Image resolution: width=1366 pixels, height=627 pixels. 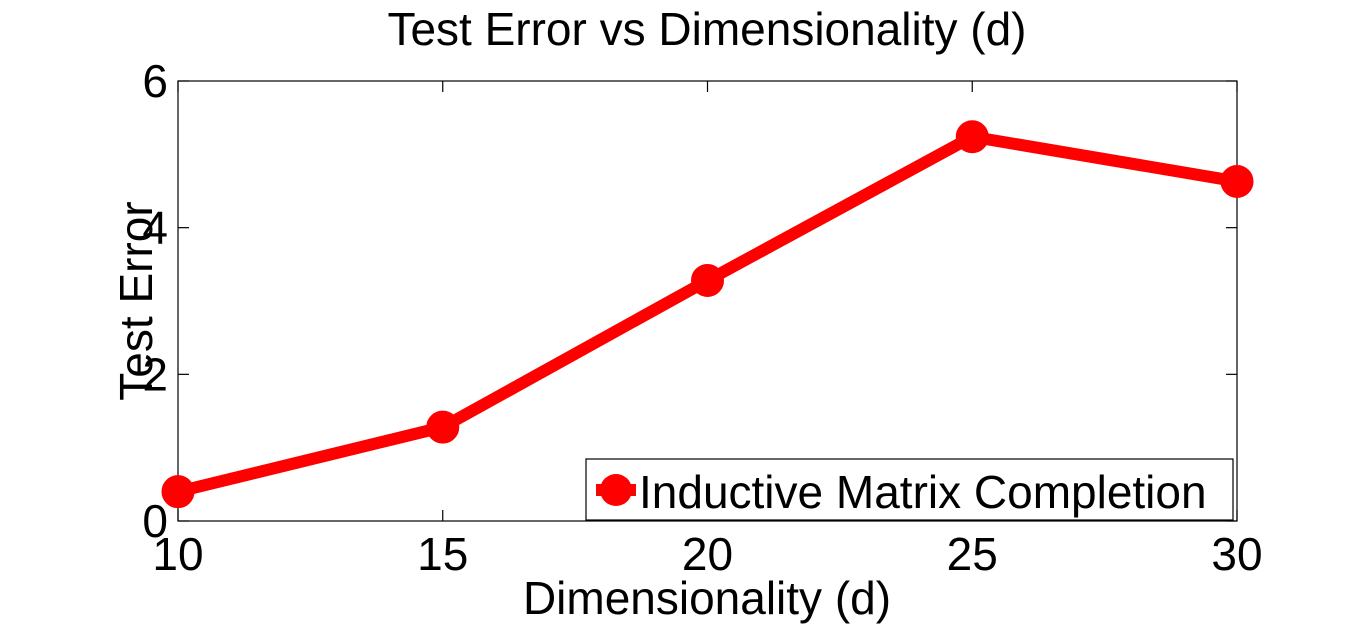 I want to click on x-tick-label: 15, so click(x=442, y=554).